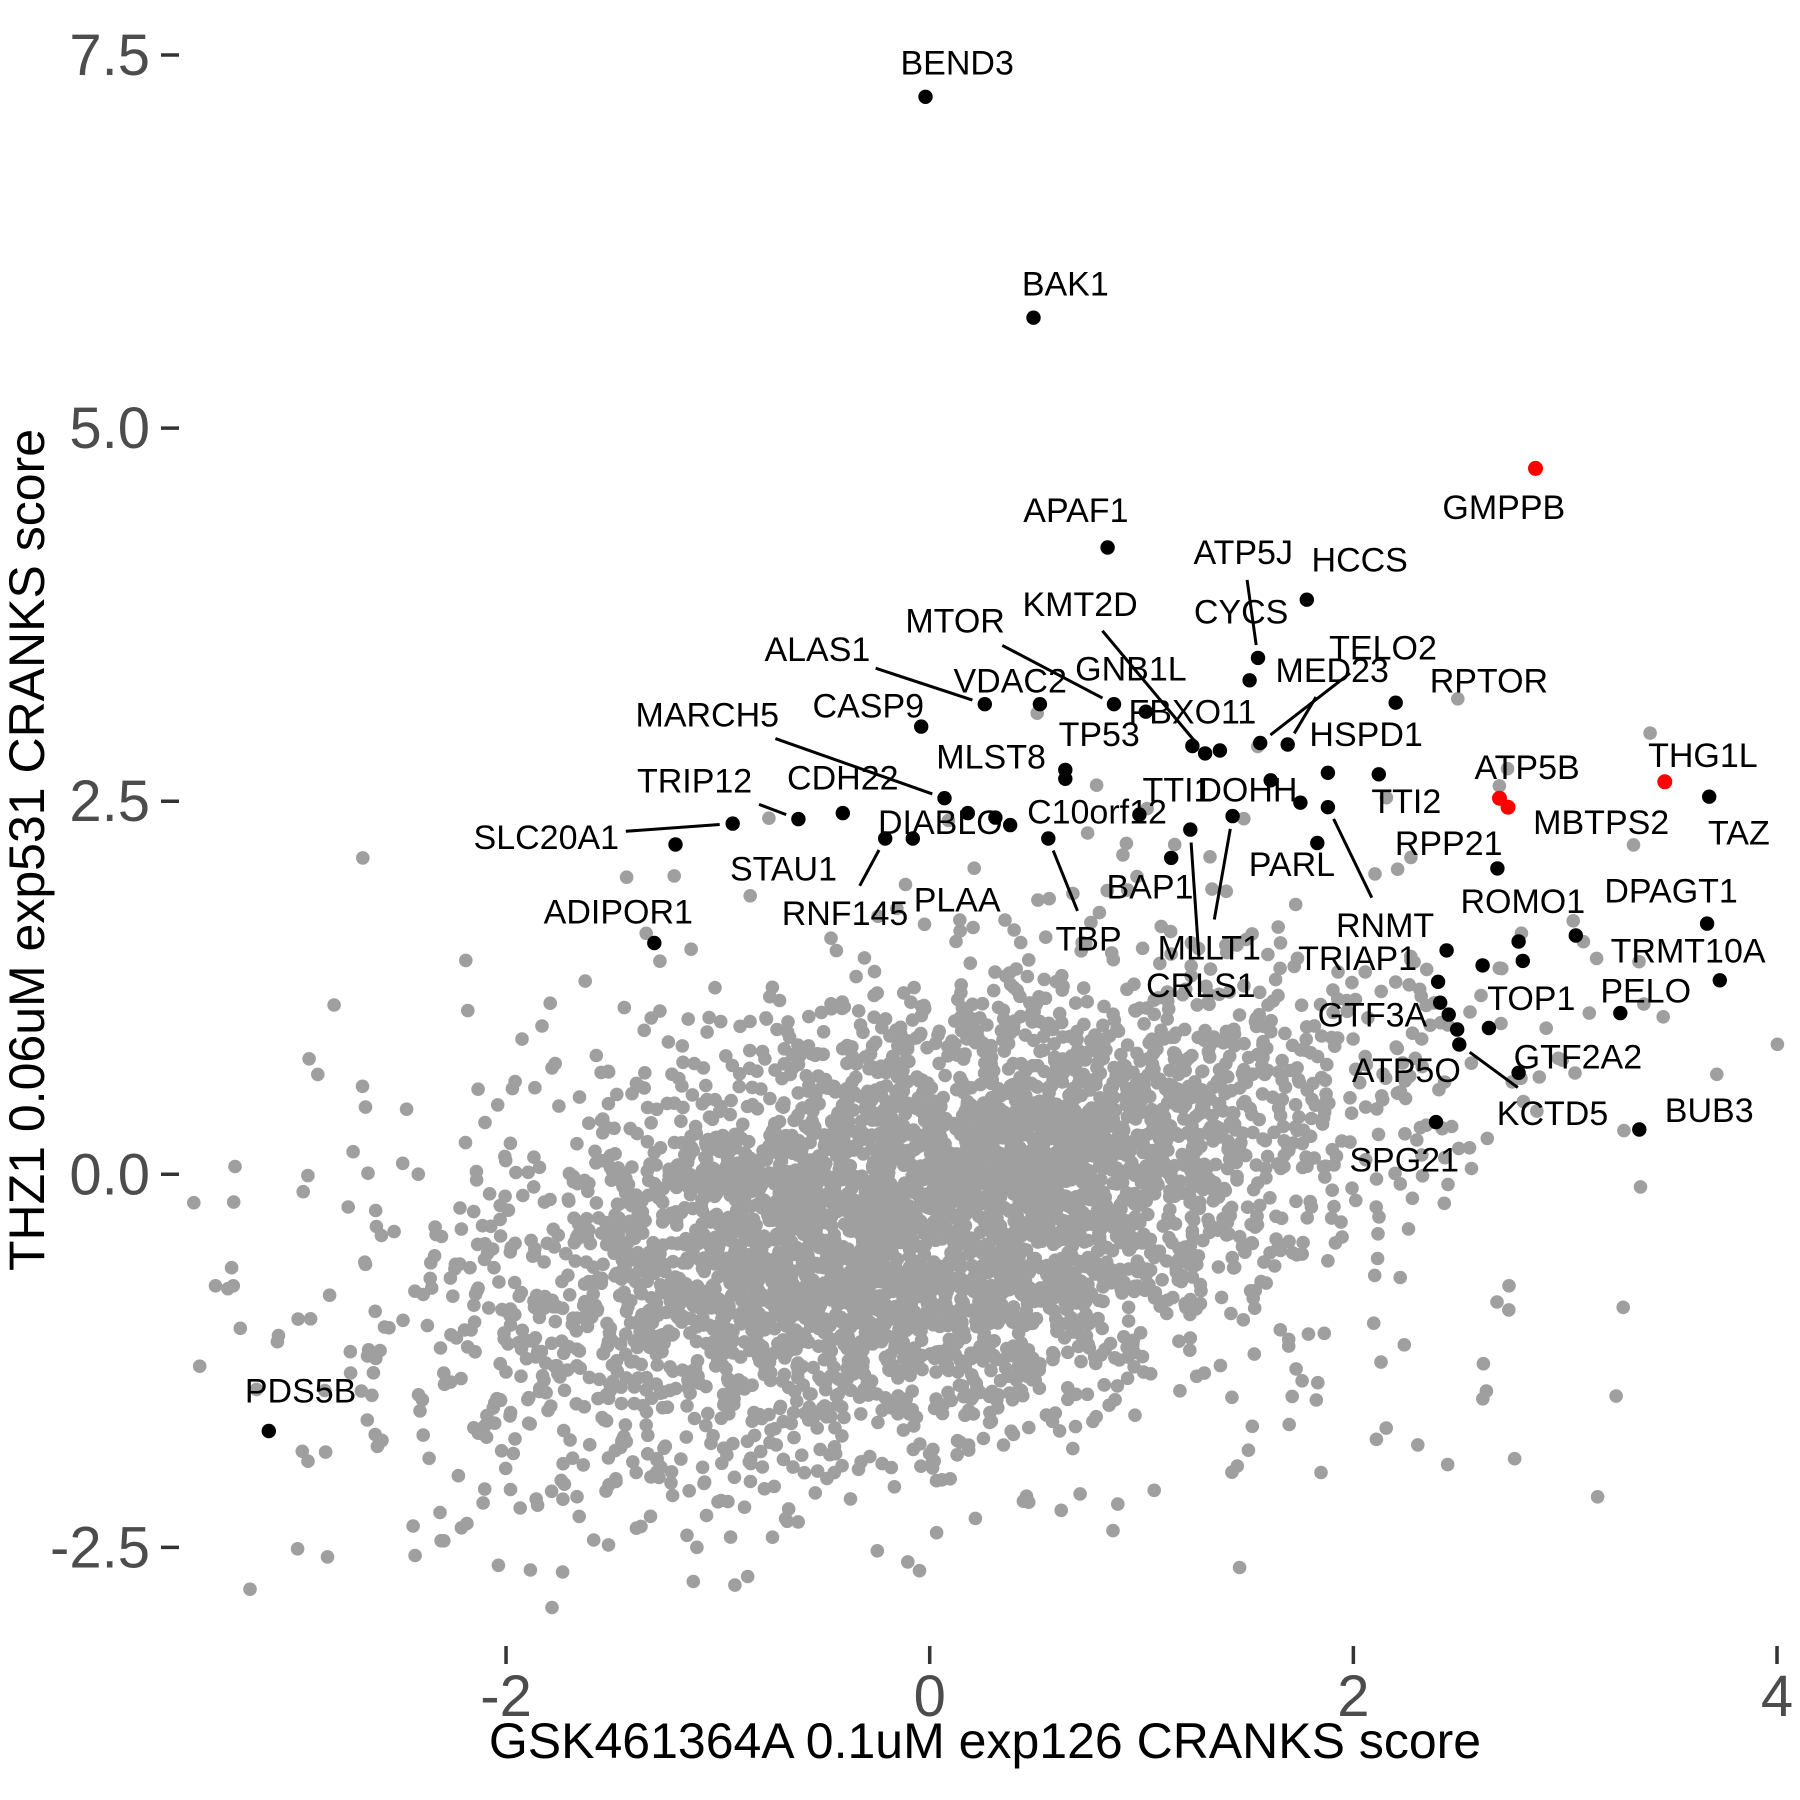 The width and height of the screenshot is (1800, 1800). What do you see at coordinates (1535, 468) in the screenshot?
I see `gene-point-GMPPB` at bounding box center [1535, 468].